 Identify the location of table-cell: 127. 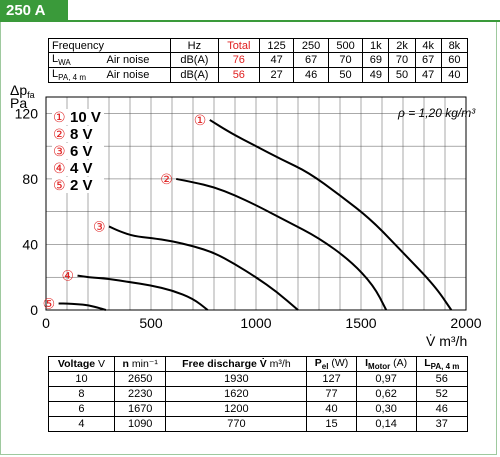
(331, 379).